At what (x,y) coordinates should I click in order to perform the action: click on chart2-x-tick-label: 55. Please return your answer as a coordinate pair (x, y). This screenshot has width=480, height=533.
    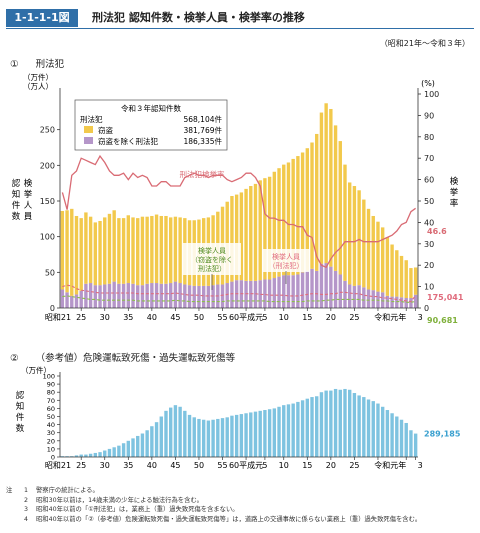
    Looking at the image, I should click on (222, 465).